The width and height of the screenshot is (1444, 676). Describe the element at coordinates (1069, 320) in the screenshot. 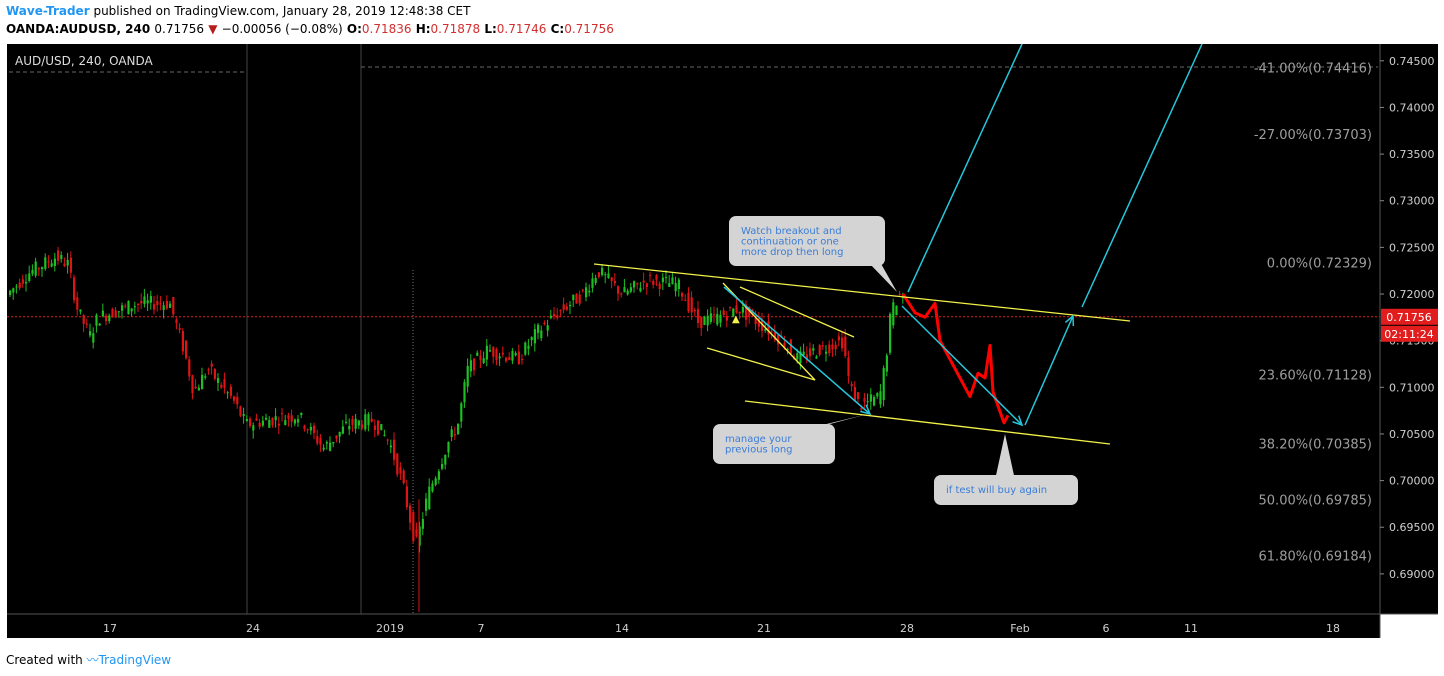

I see `arrow-head` at that location.